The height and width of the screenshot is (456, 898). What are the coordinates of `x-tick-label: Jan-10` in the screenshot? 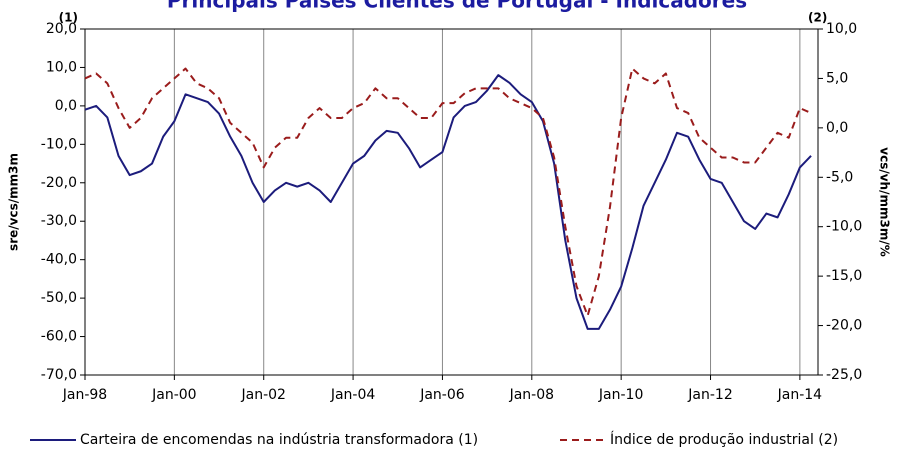 It's located at (620, 395).